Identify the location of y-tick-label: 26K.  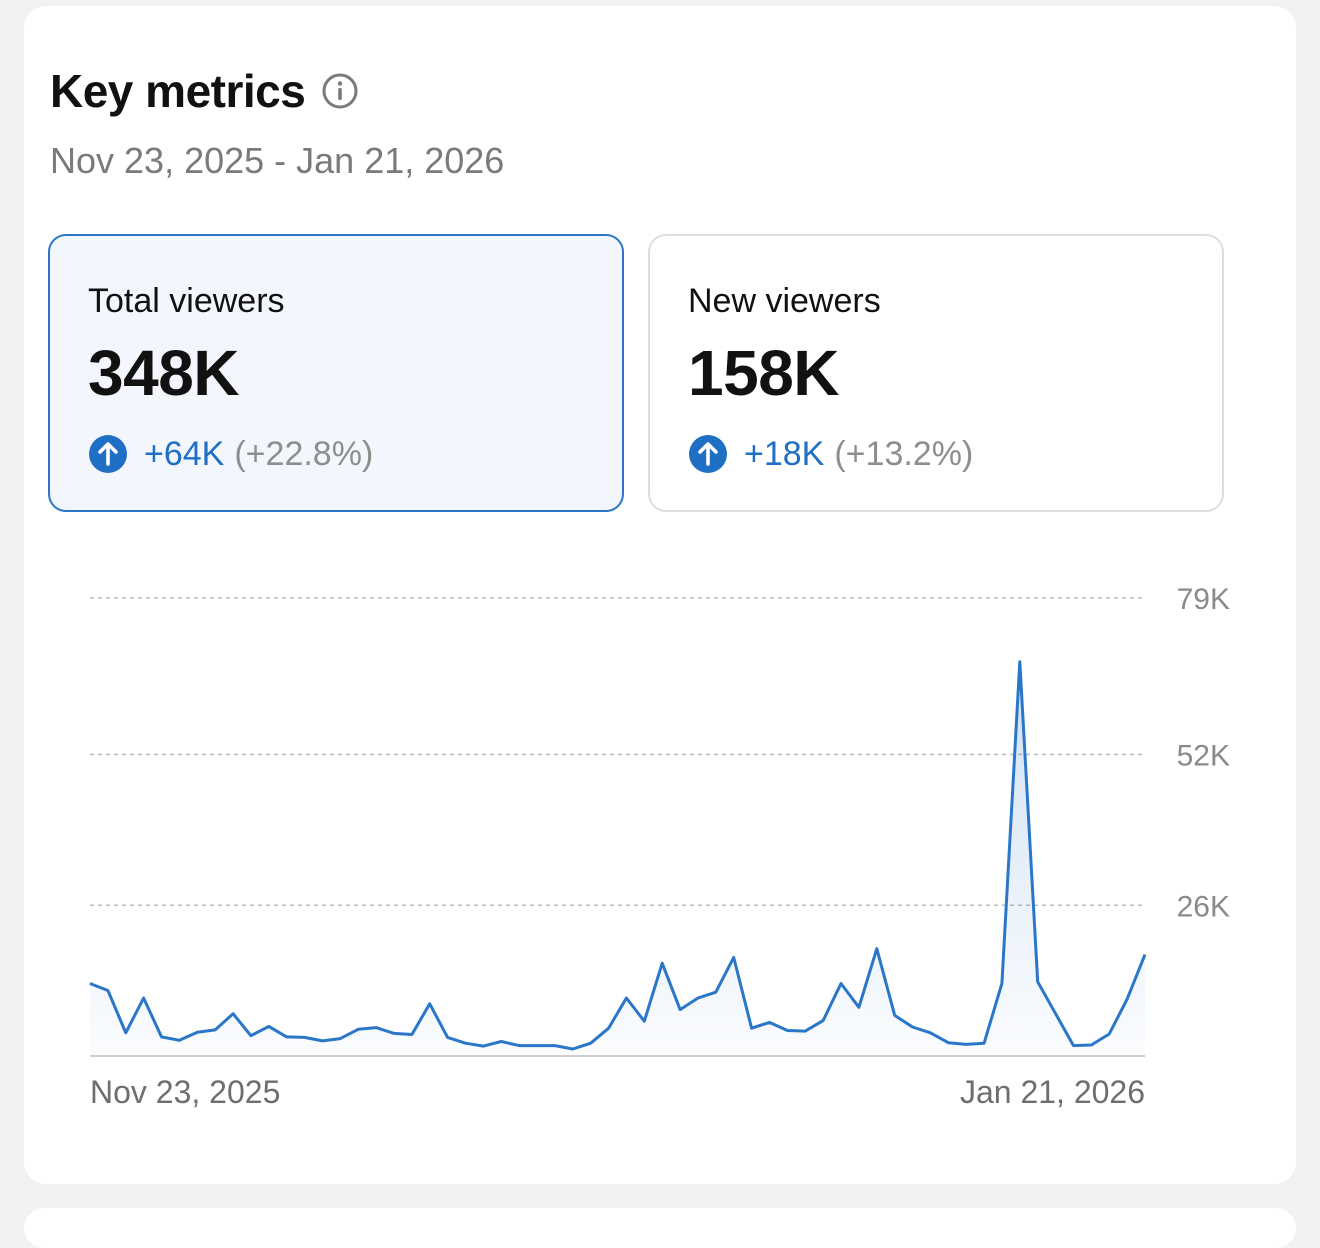
(1203, 906).